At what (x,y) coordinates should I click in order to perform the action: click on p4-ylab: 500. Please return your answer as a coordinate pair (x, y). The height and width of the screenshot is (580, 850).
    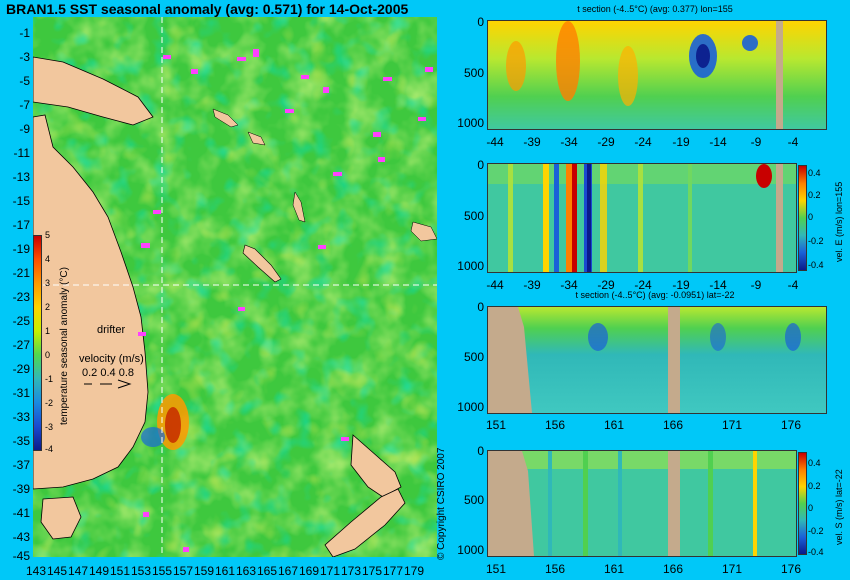
    Looking at the image, I should click on (473, 500).